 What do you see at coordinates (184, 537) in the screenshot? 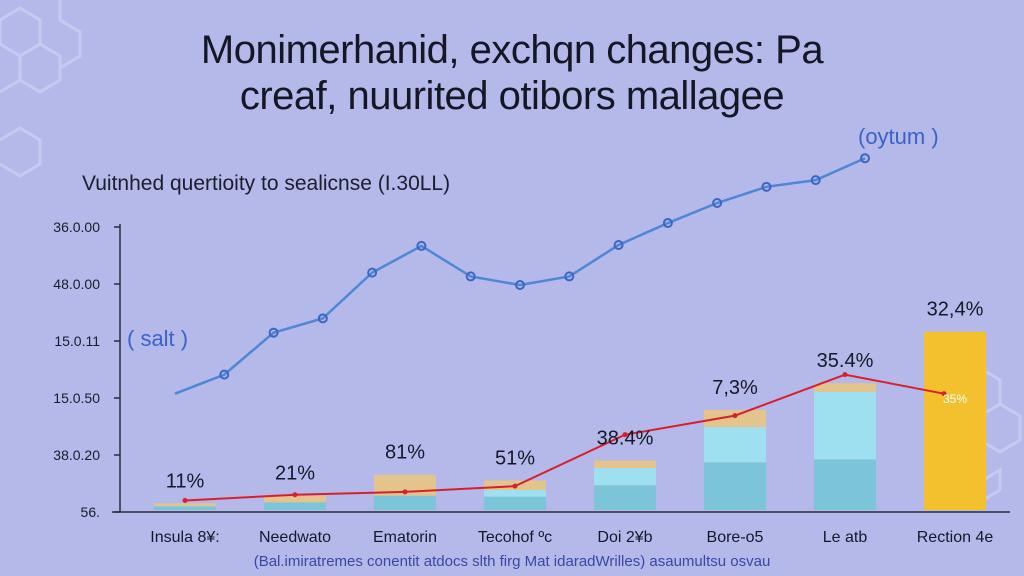
I see `x-tick-label: Insula 8¥:` at bounding box center [184, 537].